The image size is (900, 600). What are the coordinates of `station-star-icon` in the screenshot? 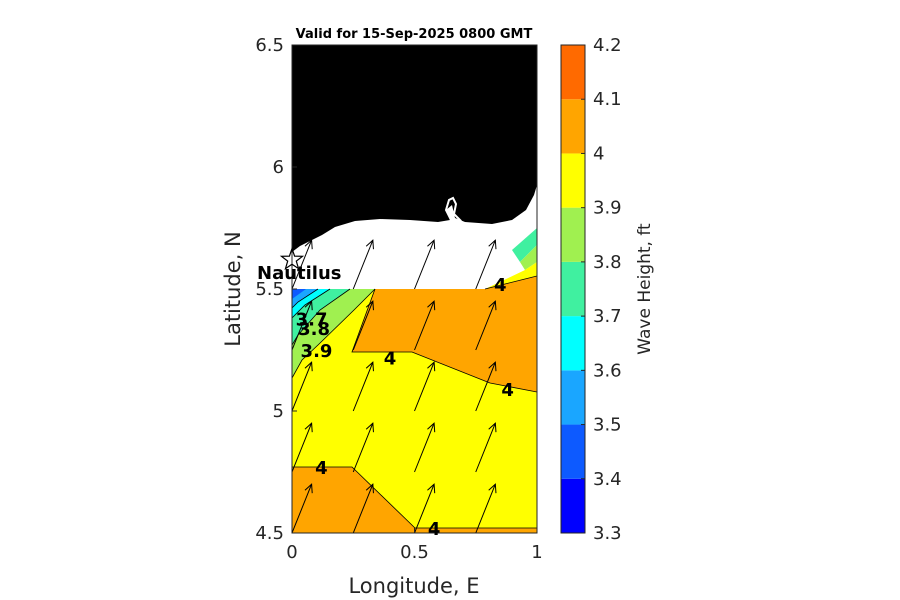 It's located at (292, 258).